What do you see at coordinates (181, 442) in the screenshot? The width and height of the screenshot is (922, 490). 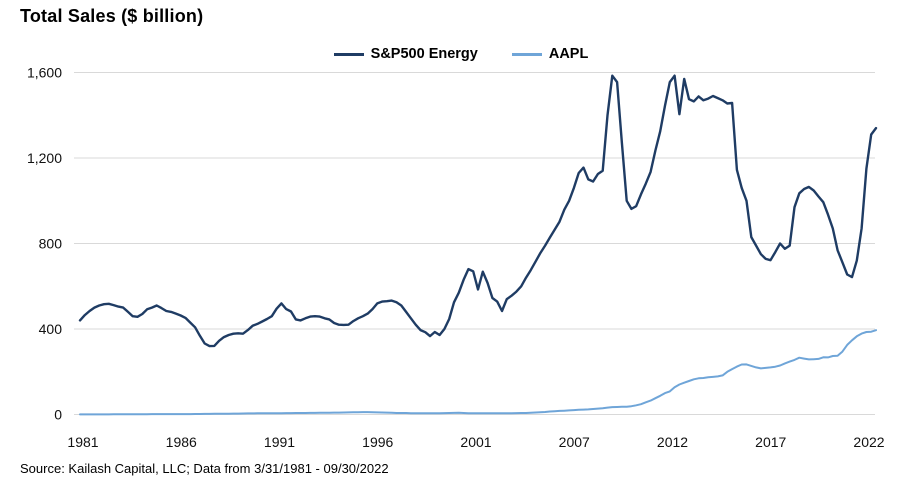 I see `svg-text: 1986` at bounding box center [181, 442].